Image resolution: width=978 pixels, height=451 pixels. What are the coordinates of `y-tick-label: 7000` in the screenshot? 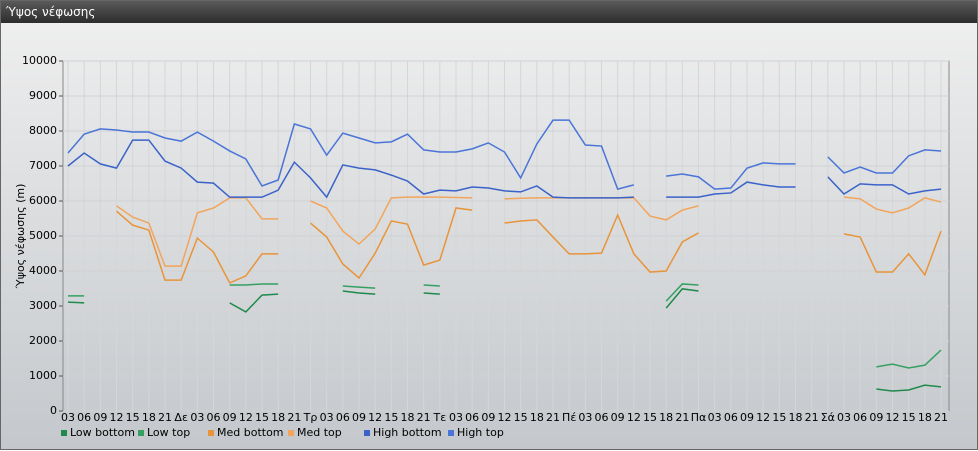 It's located at (43, 165).